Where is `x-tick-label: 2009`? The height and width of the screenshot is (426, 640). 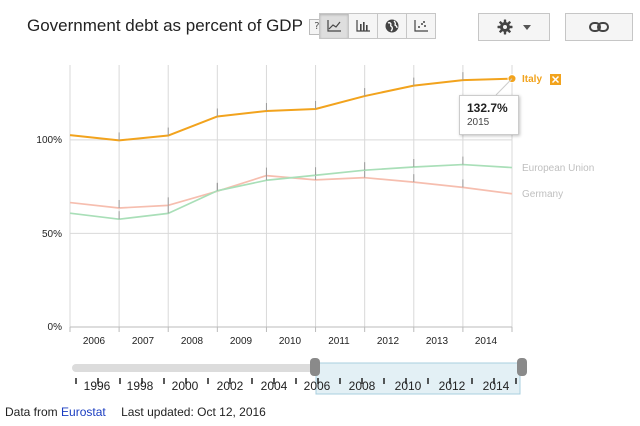
x-tick-label: 2009 is located at coordinates (241, 341).